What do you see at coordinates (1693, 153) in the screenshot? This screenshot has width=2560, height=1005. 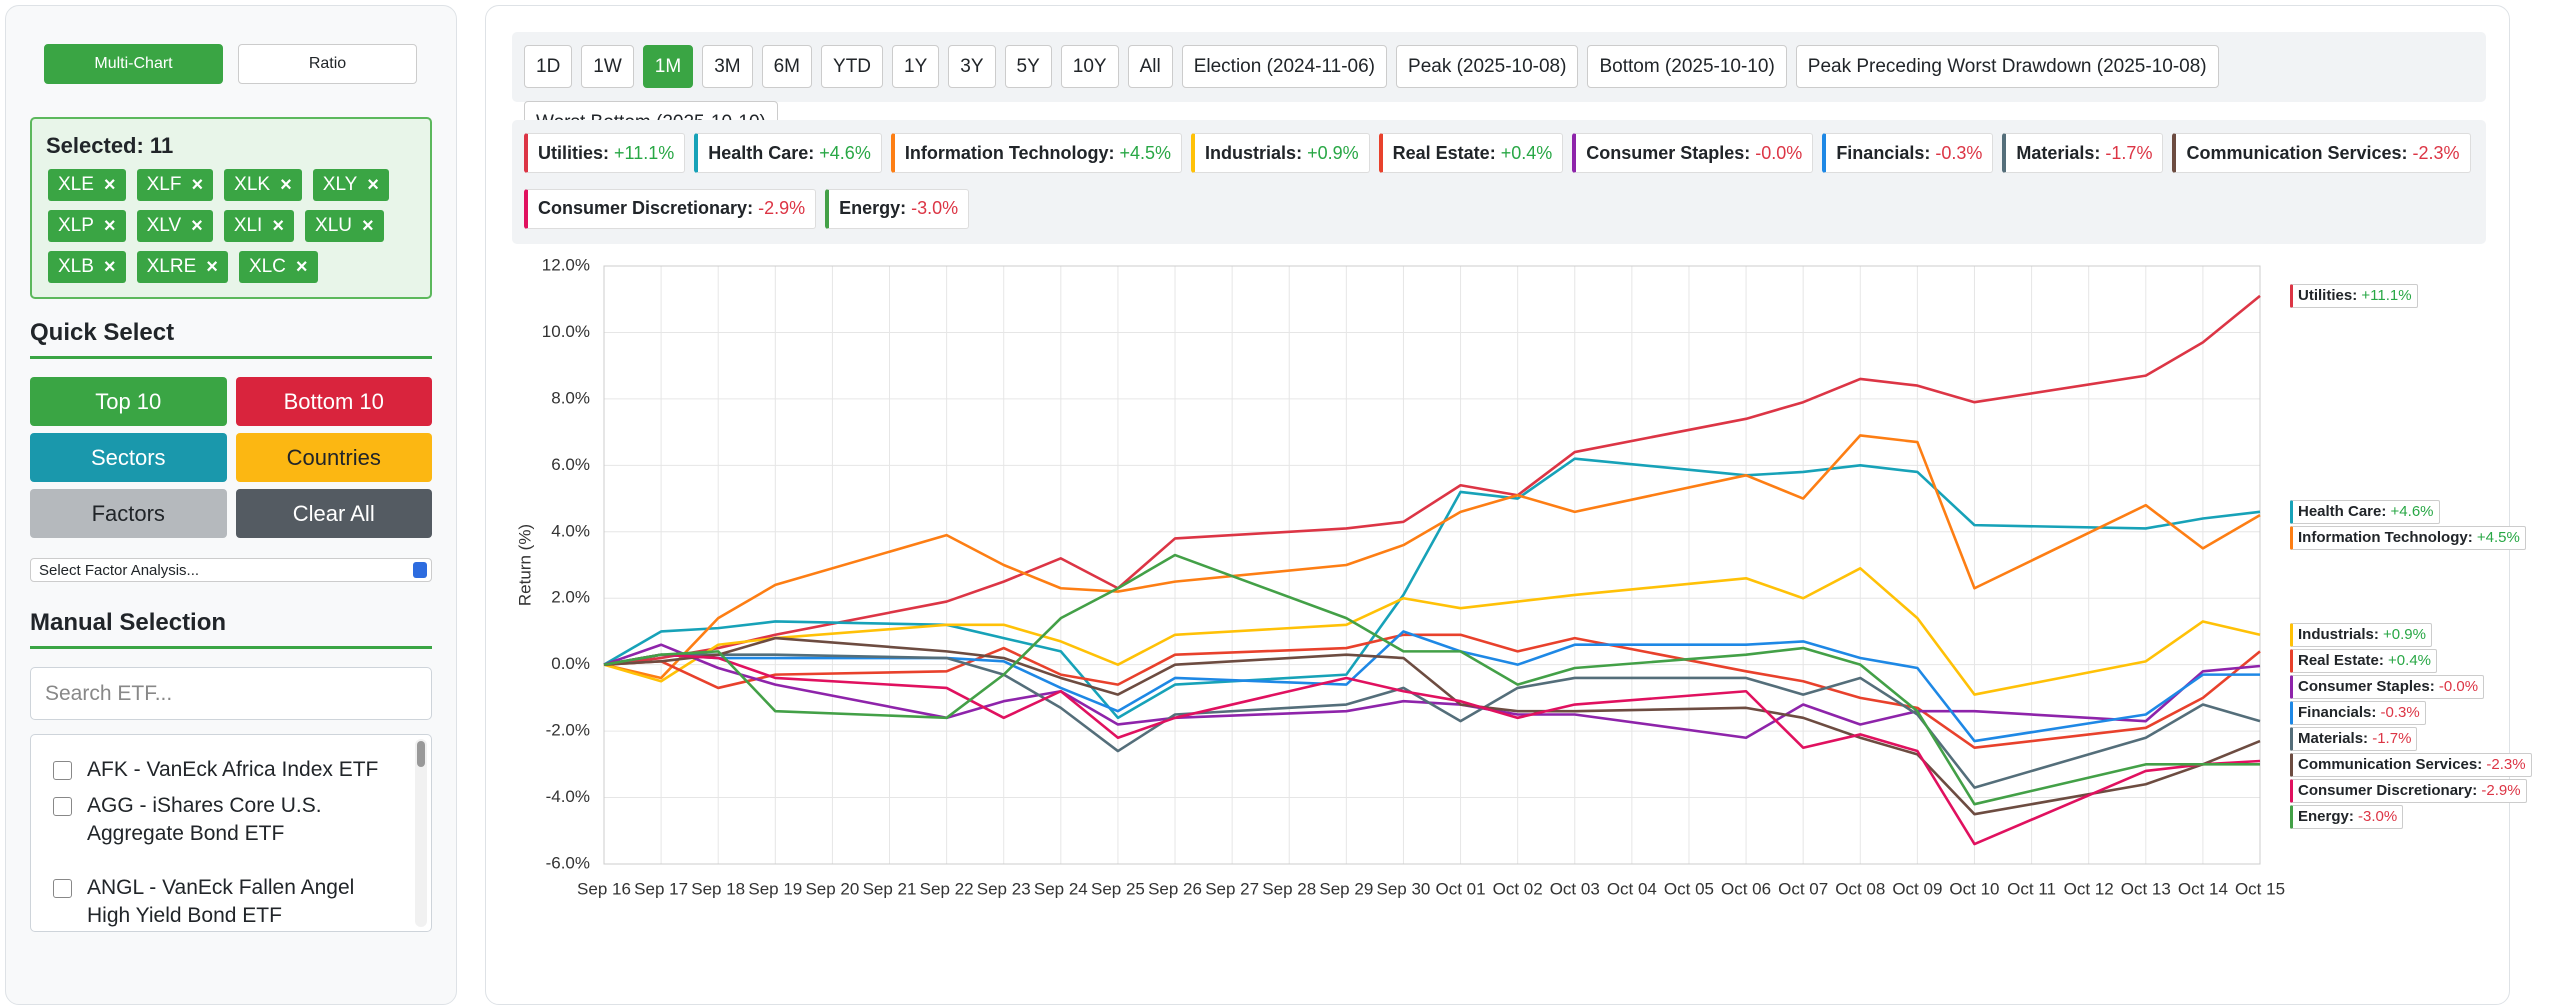 I see `legend-item: Consumer Staples-0.0%` at bounding box center [1693, 153].